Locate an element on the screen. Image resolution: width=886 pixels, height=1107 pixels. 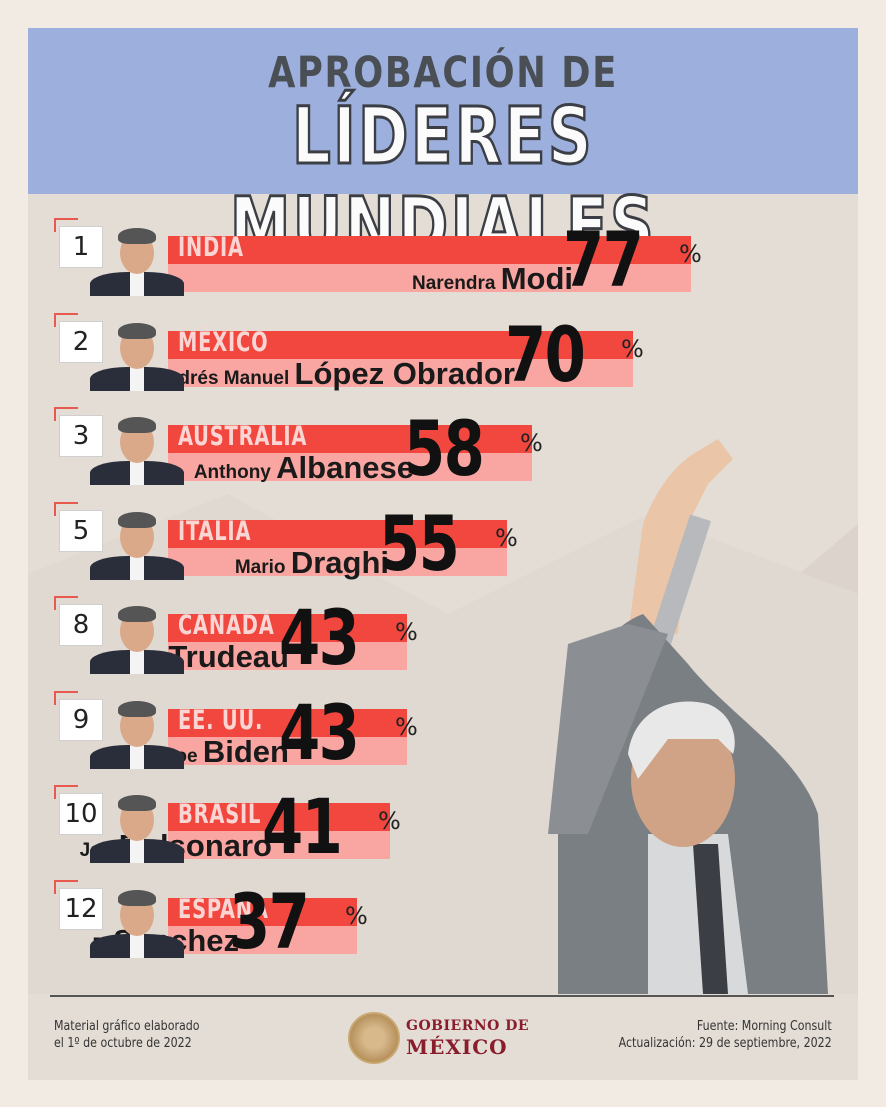
leader-first-name: Mario is located at coordinates (262, 567).